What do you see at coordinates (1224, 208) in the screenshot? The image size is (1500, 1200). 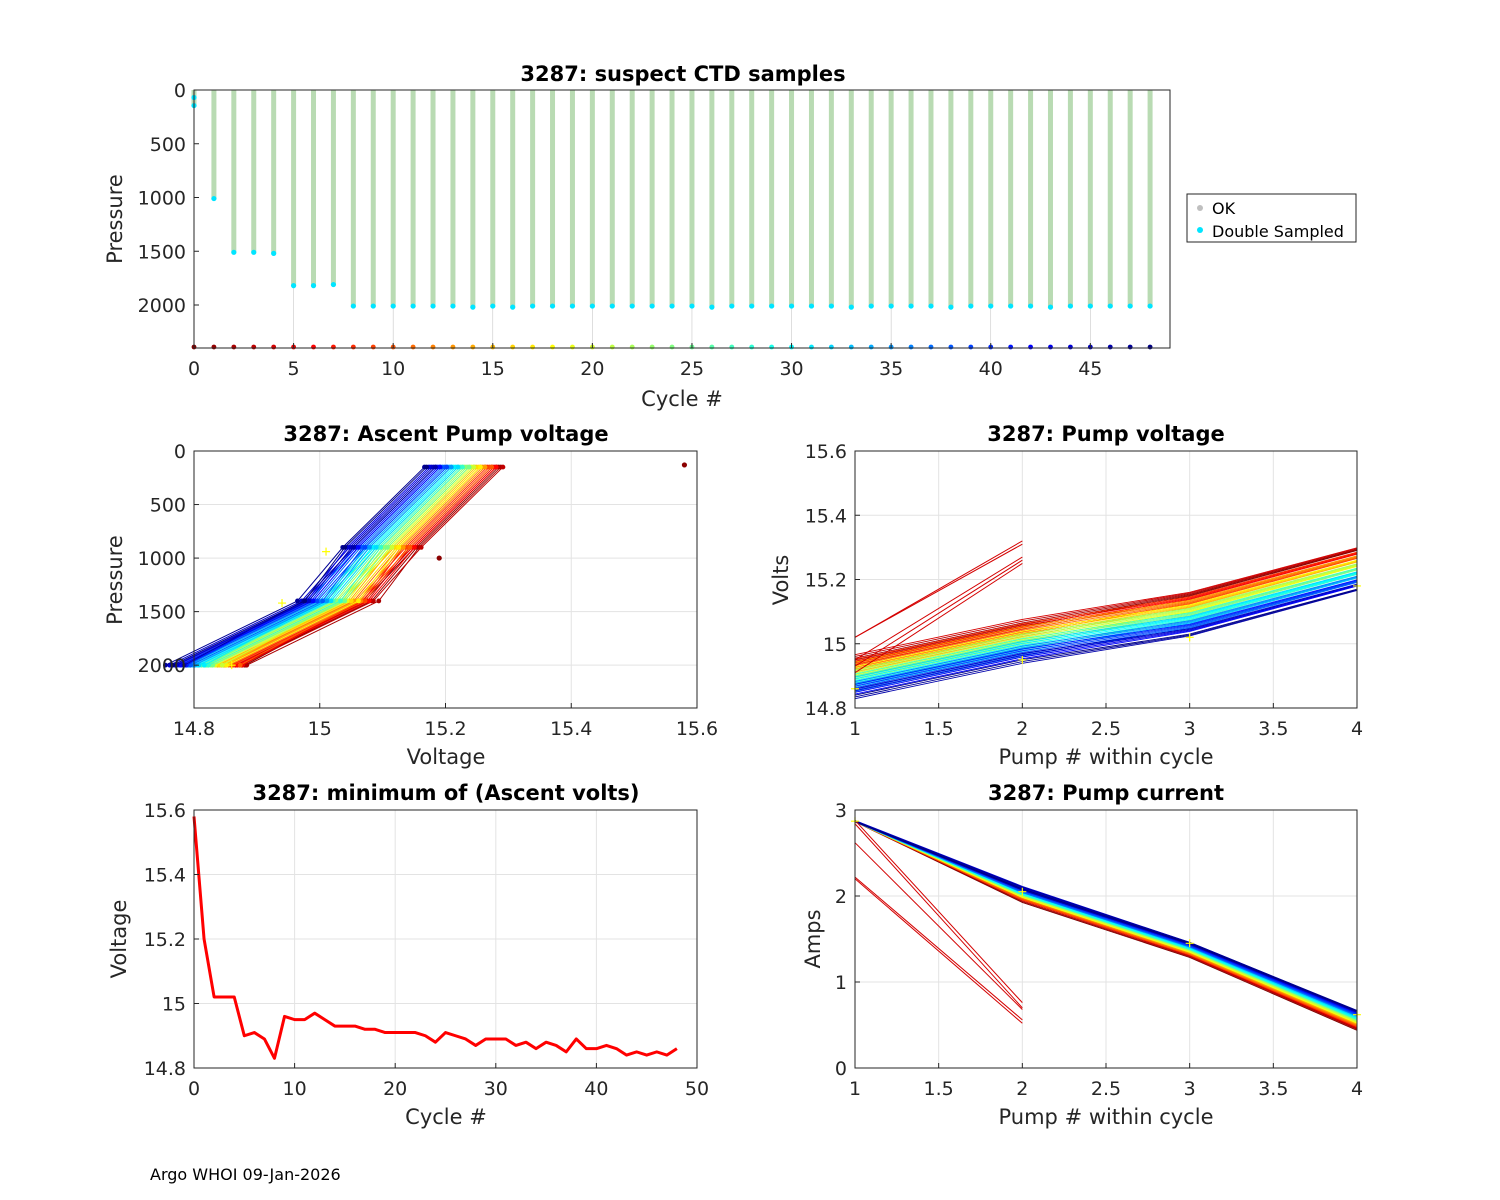 I see `legend-ok-label: OK` at bounding box center [1224, 208].